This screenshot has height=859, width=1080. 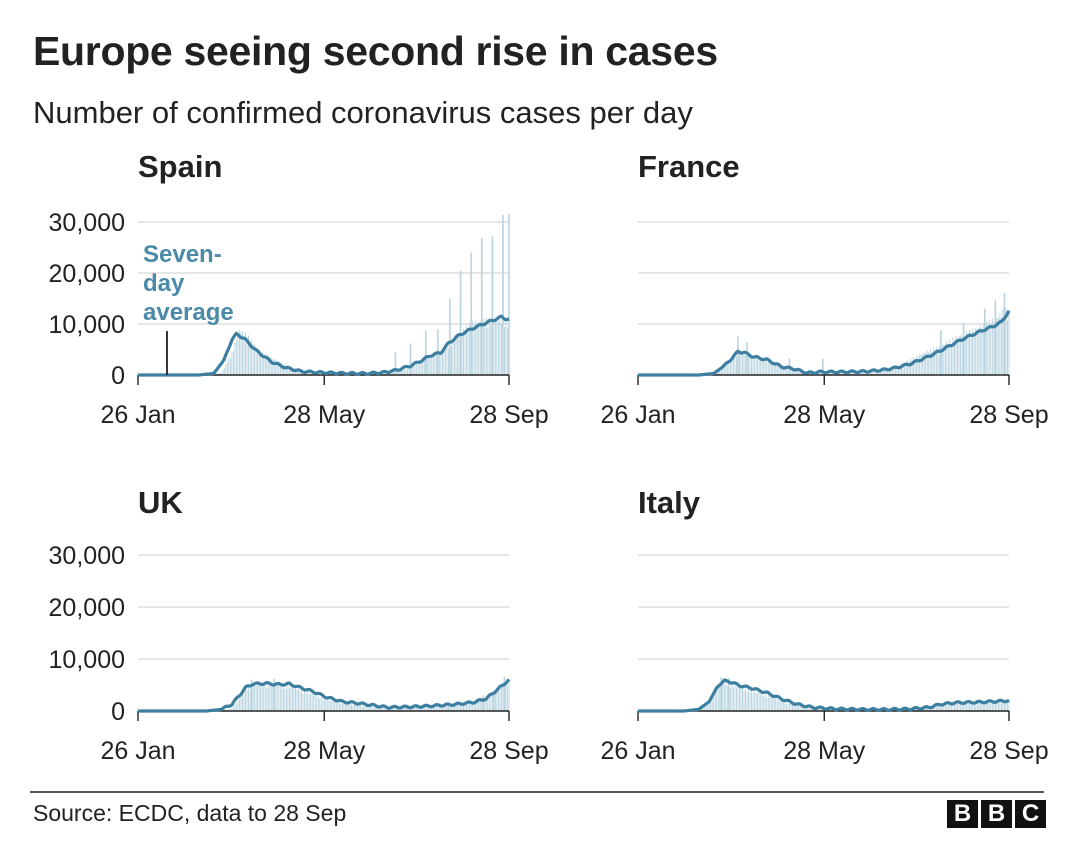 What do you see at coordinates (1030, 814) in the screenshot?
I see `logo-letter: C` at bounding box center [1030, 814].